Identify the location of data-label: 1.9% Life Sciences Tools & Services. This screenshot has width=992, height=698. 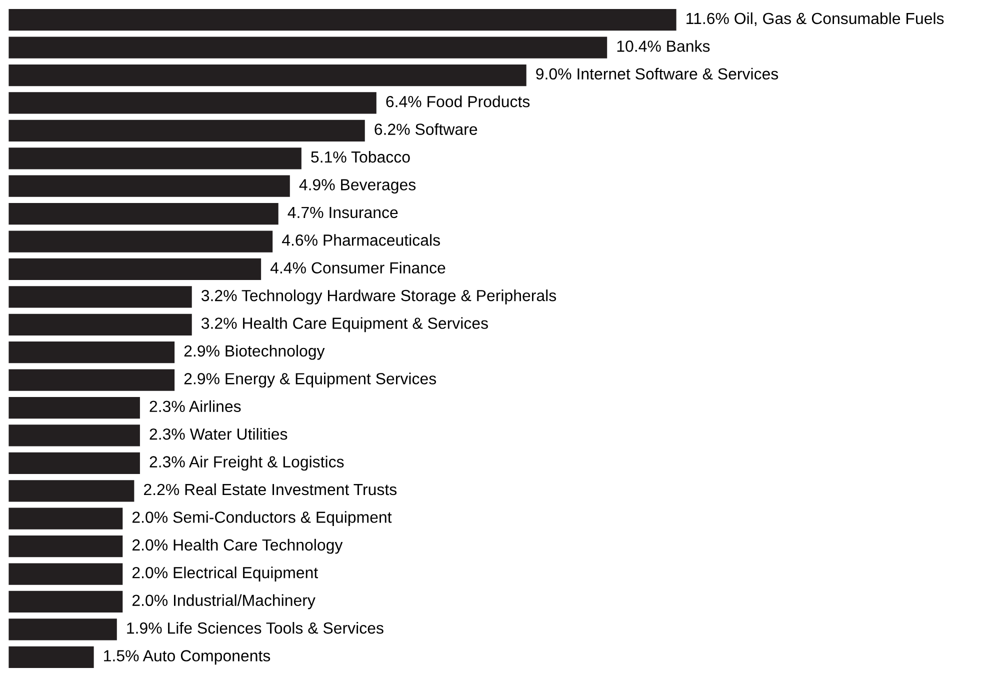
(255, 628).